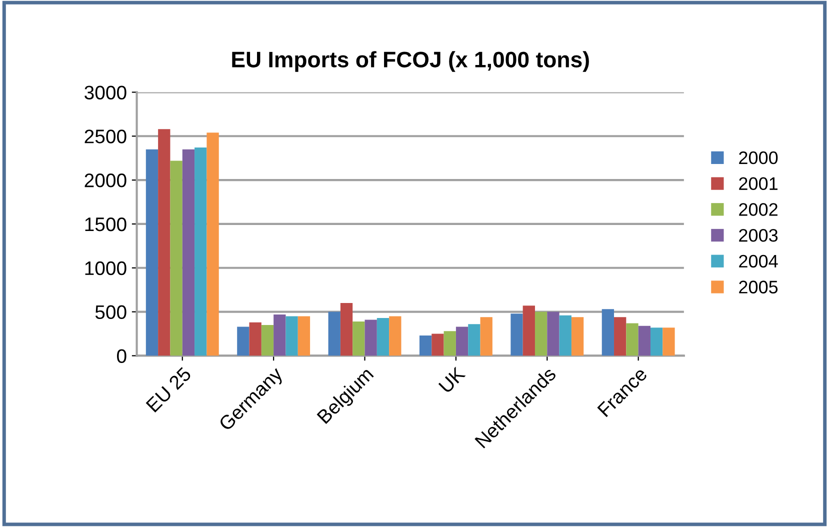 This screenshot has width=829, height=527. What do you see at coordinates (758, 209) in the screenshot?
I see `legend-label: 2002` at bounding box center [758, 209].